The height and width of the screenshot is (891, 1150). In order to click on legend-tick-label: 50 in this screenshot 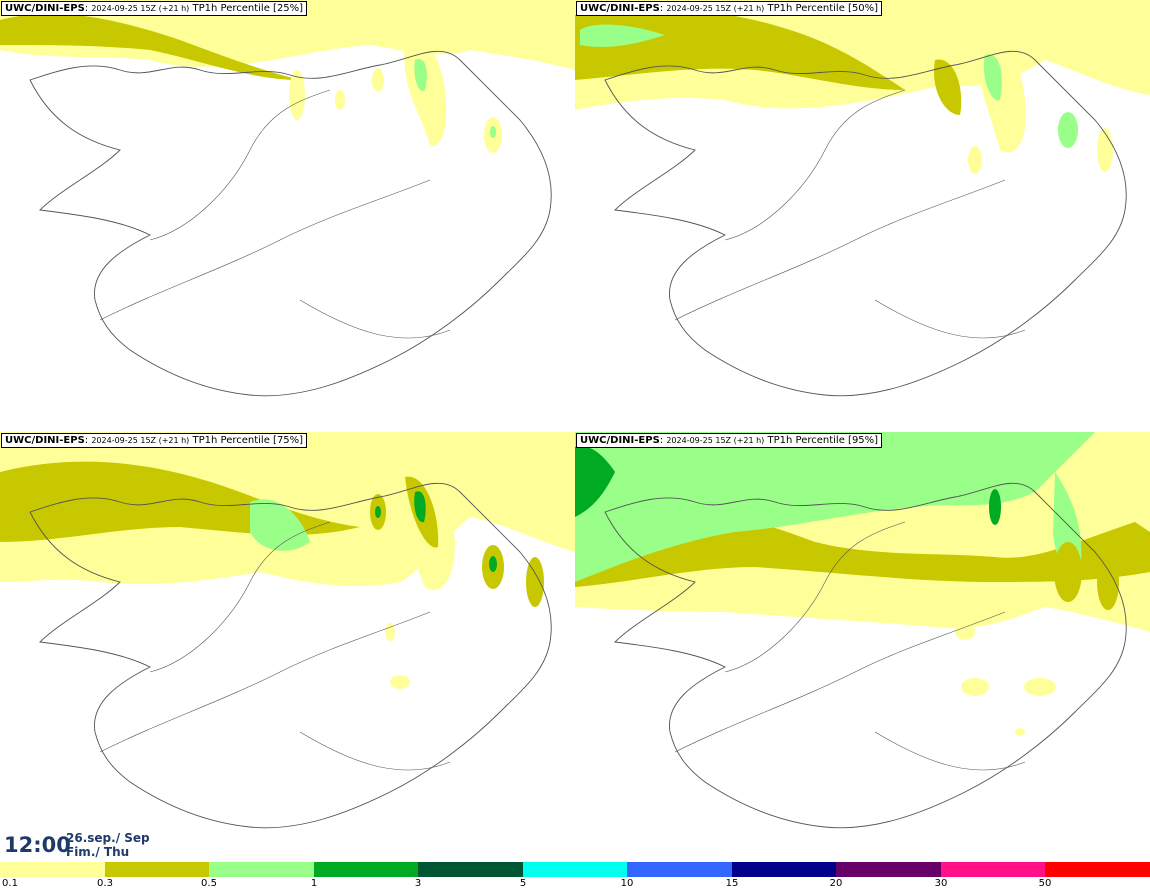, I will do `click(1045, 883)`.